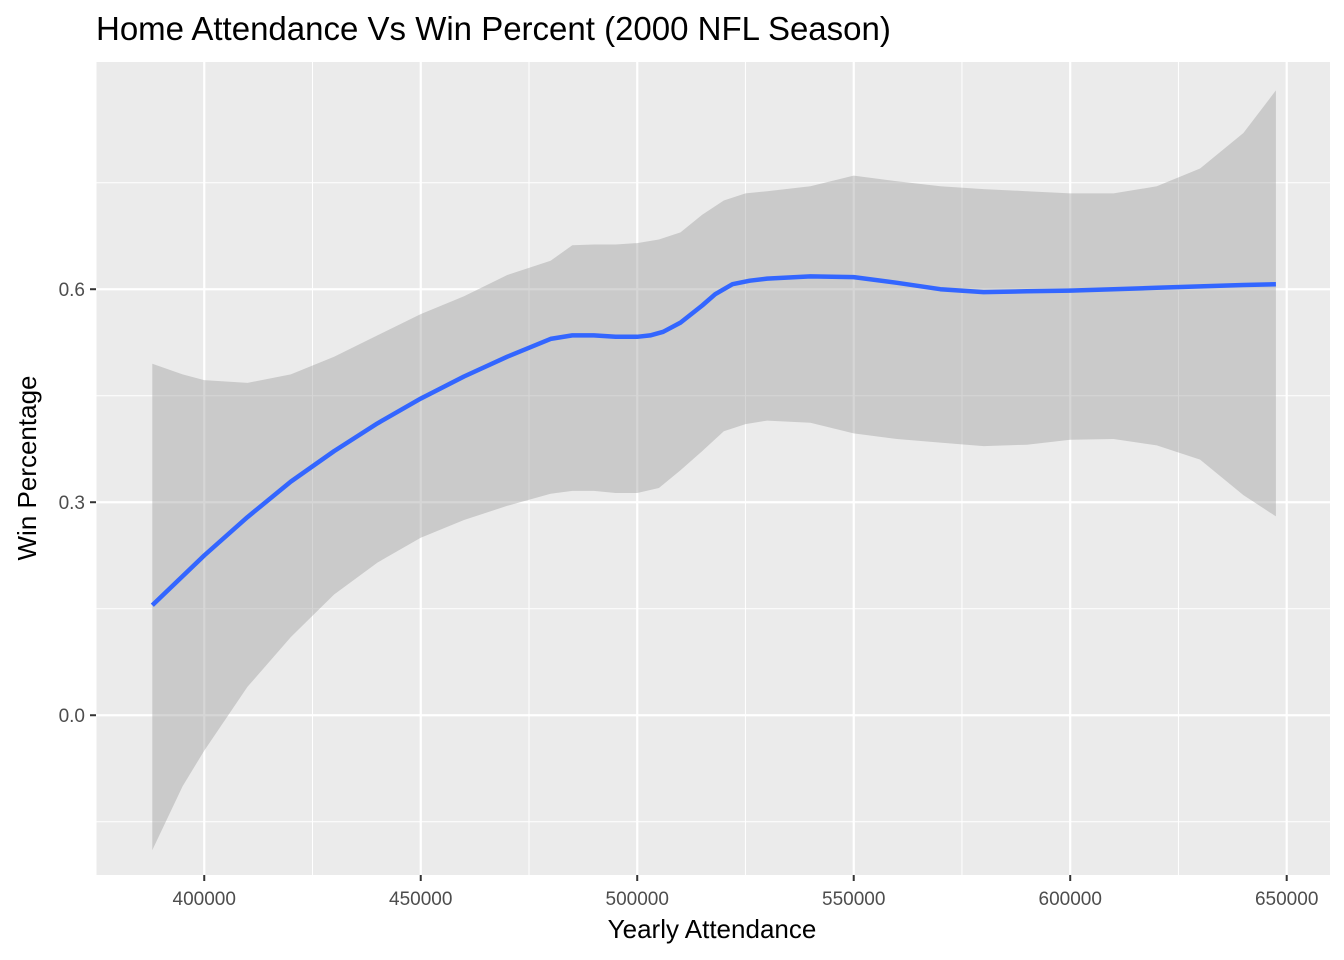  I want to click on y-axis: 0.0 0.3 0.6, so click(77, 503).